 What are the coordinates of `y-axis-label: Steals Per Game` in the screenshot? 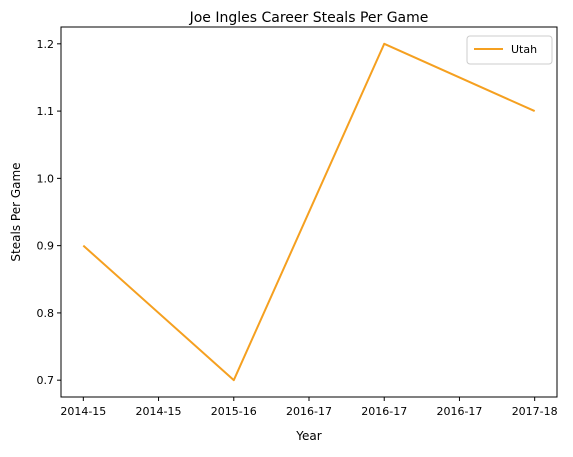 It's located at (16, 211).